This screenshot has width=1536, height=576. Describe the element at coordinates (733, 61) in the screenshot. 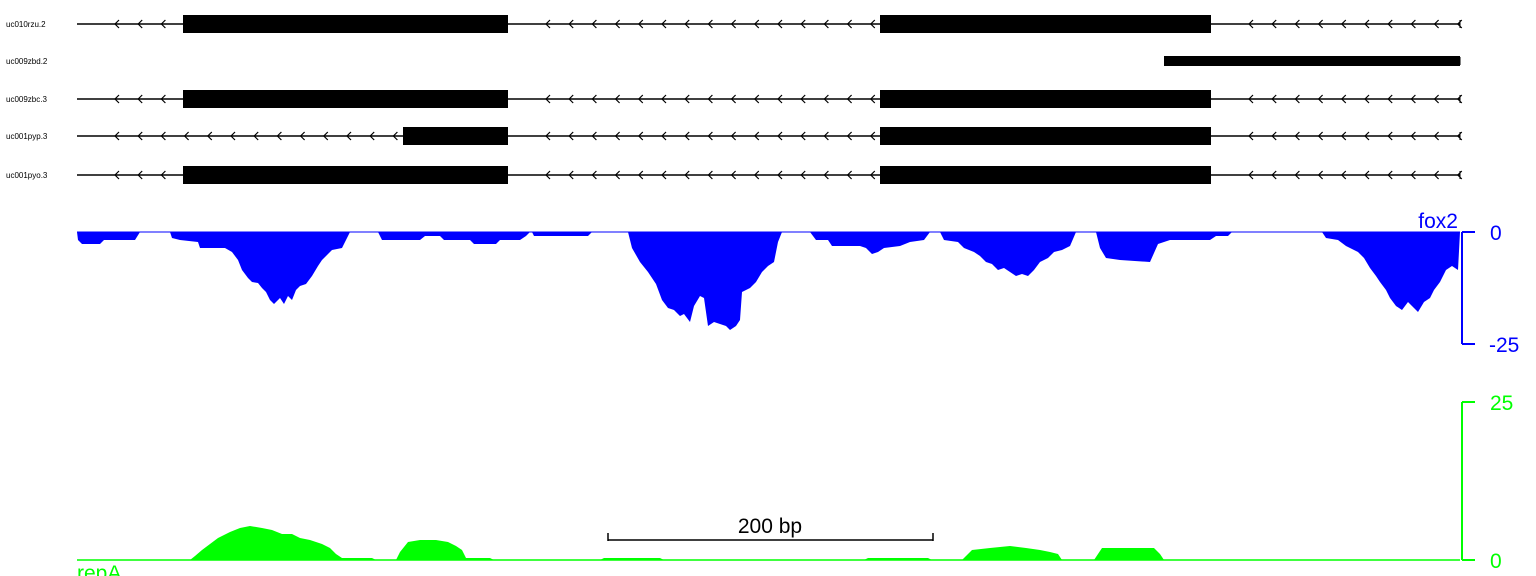

I see `gene-row: uc009zbd.2` at that location.